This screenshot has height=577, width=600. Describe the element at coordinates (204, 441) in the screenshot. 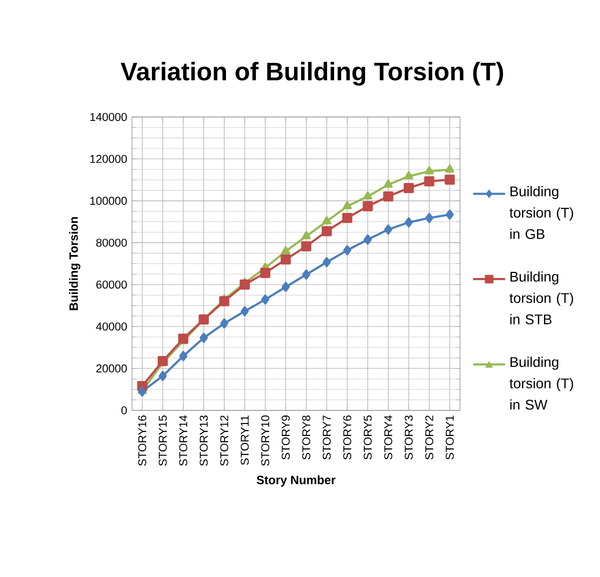

I see `x-tick-label: STORY13` at that location.